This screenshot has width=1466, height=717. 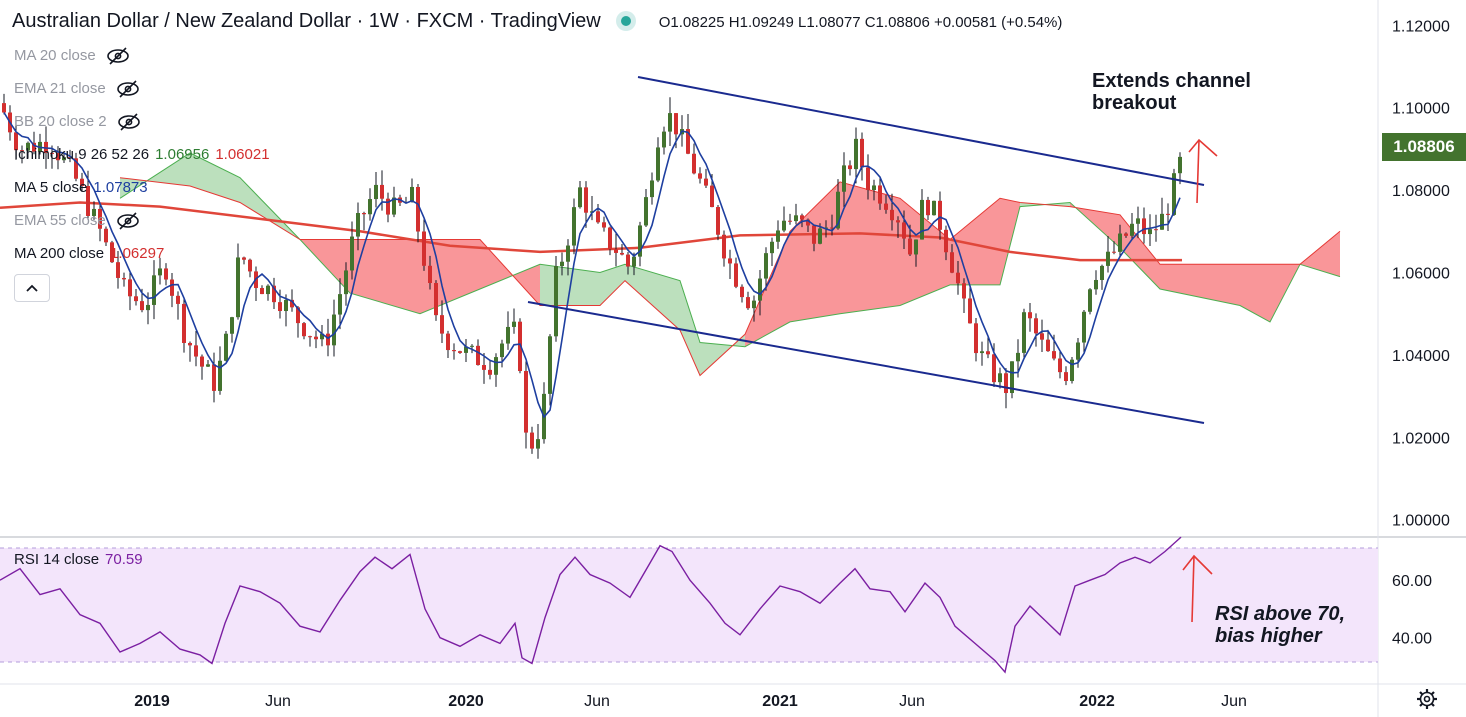 What do you see at coordinates (1427, 699) in the screenshot?
I see `gear-icon` at bounding box center [1427, 699].